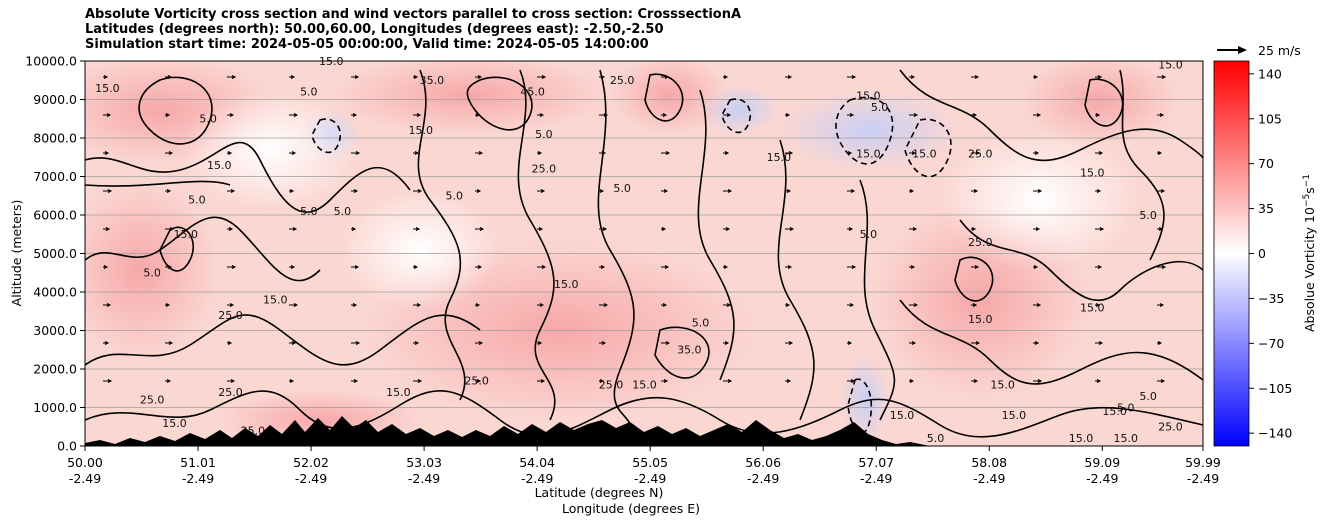 This screenshot has height=526, width=1332. Describe the element at coordinates (424, 462) in the screenshot. I see `x-tick-label-lat: 53.03` at that location.